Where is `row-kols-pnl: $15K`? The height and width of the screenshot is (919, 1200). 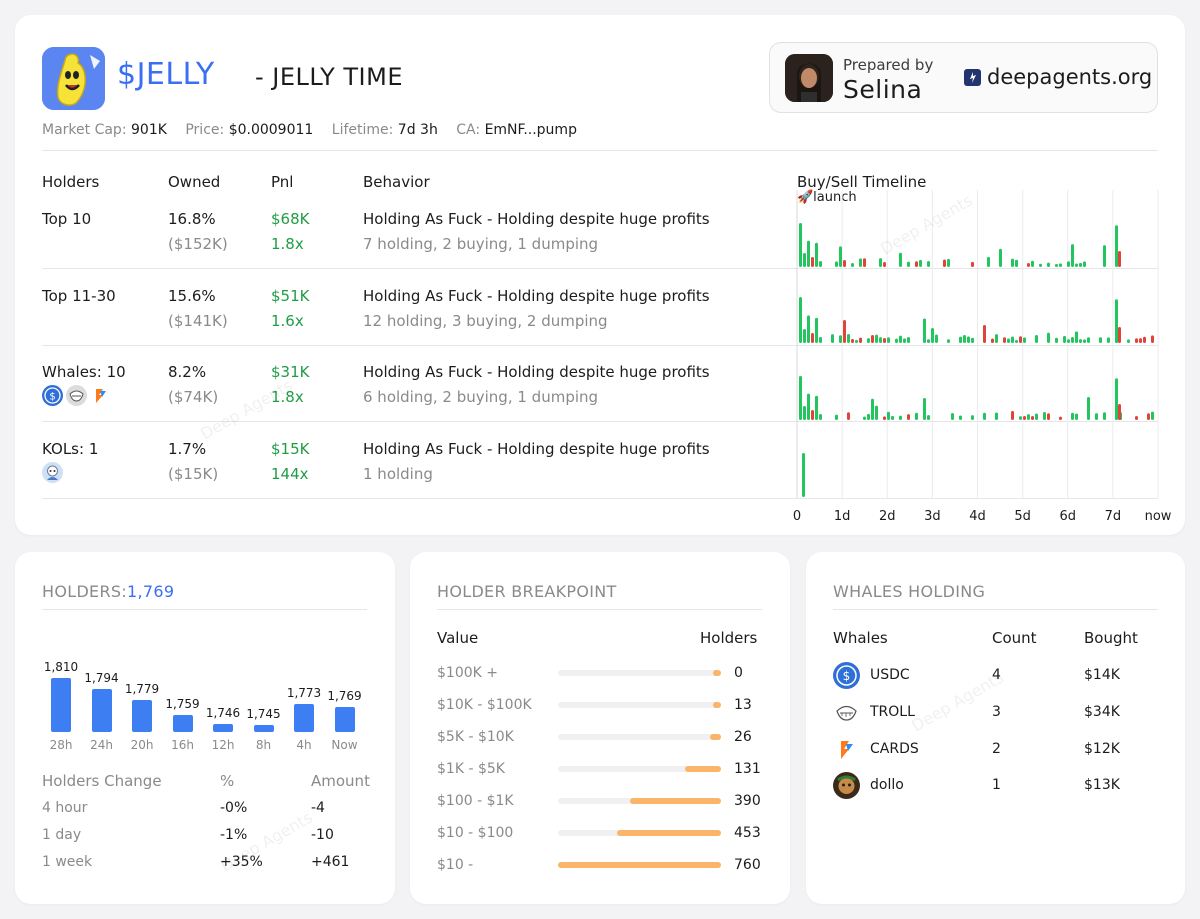 row-kols-pnl: $15K is located at coordinates (290, 449).